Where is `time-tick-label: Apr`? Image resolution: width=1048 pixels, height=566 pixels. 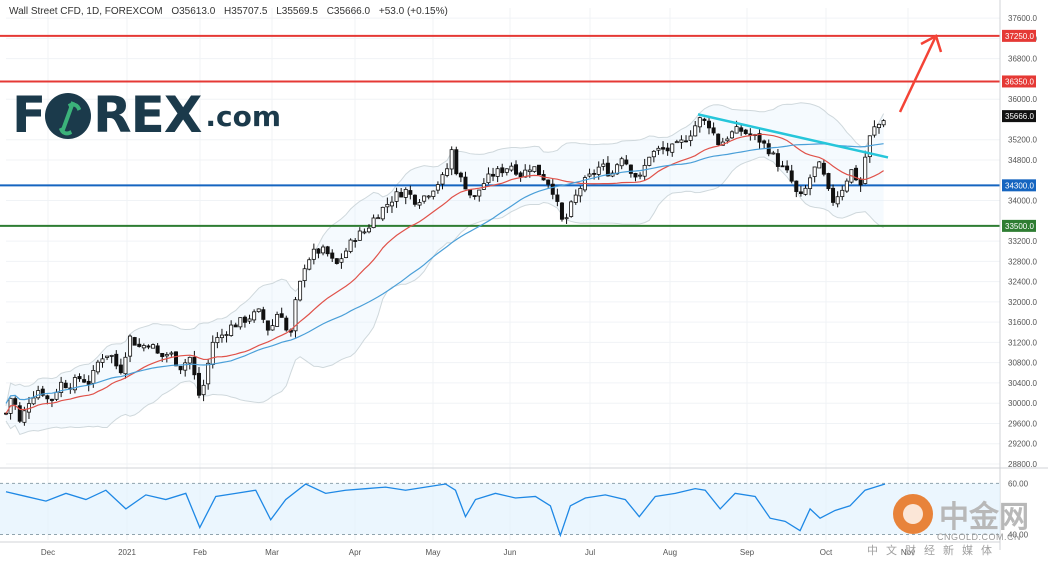
time-tick-label: Apr is located at coordinates (355, 552).